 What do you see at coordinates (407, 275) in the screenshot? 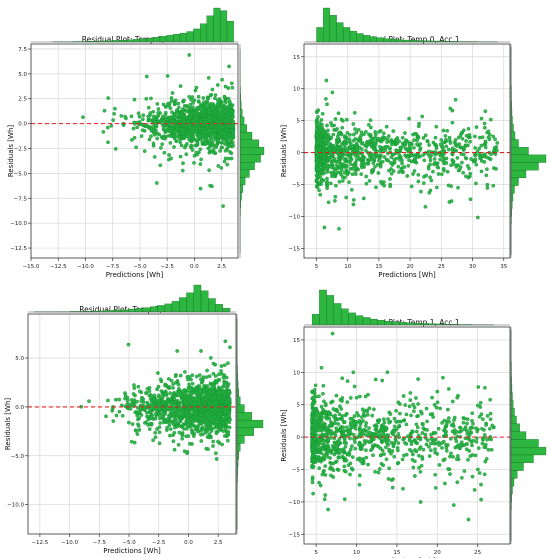
I see `x-axis-label: Predictions [Wh]` at bounding box center [407, 275].